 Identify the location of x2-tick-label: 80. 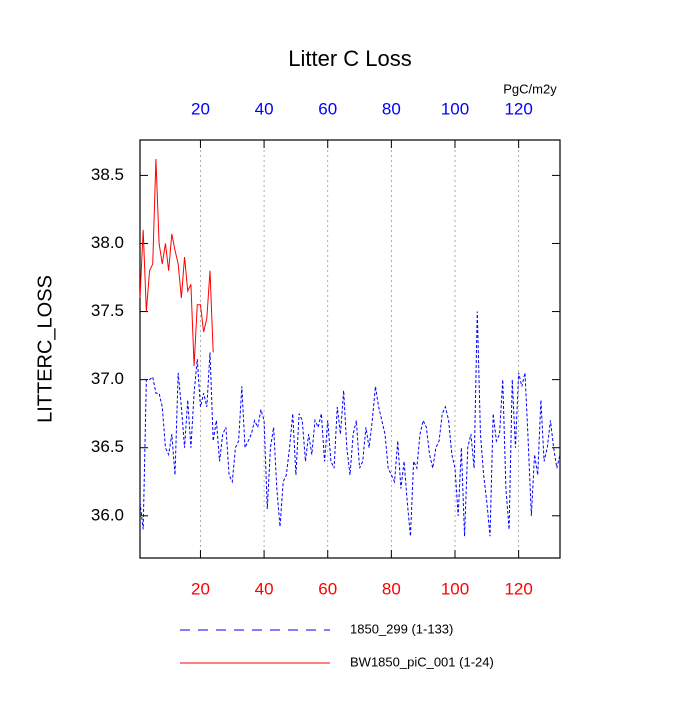
(391, 108).